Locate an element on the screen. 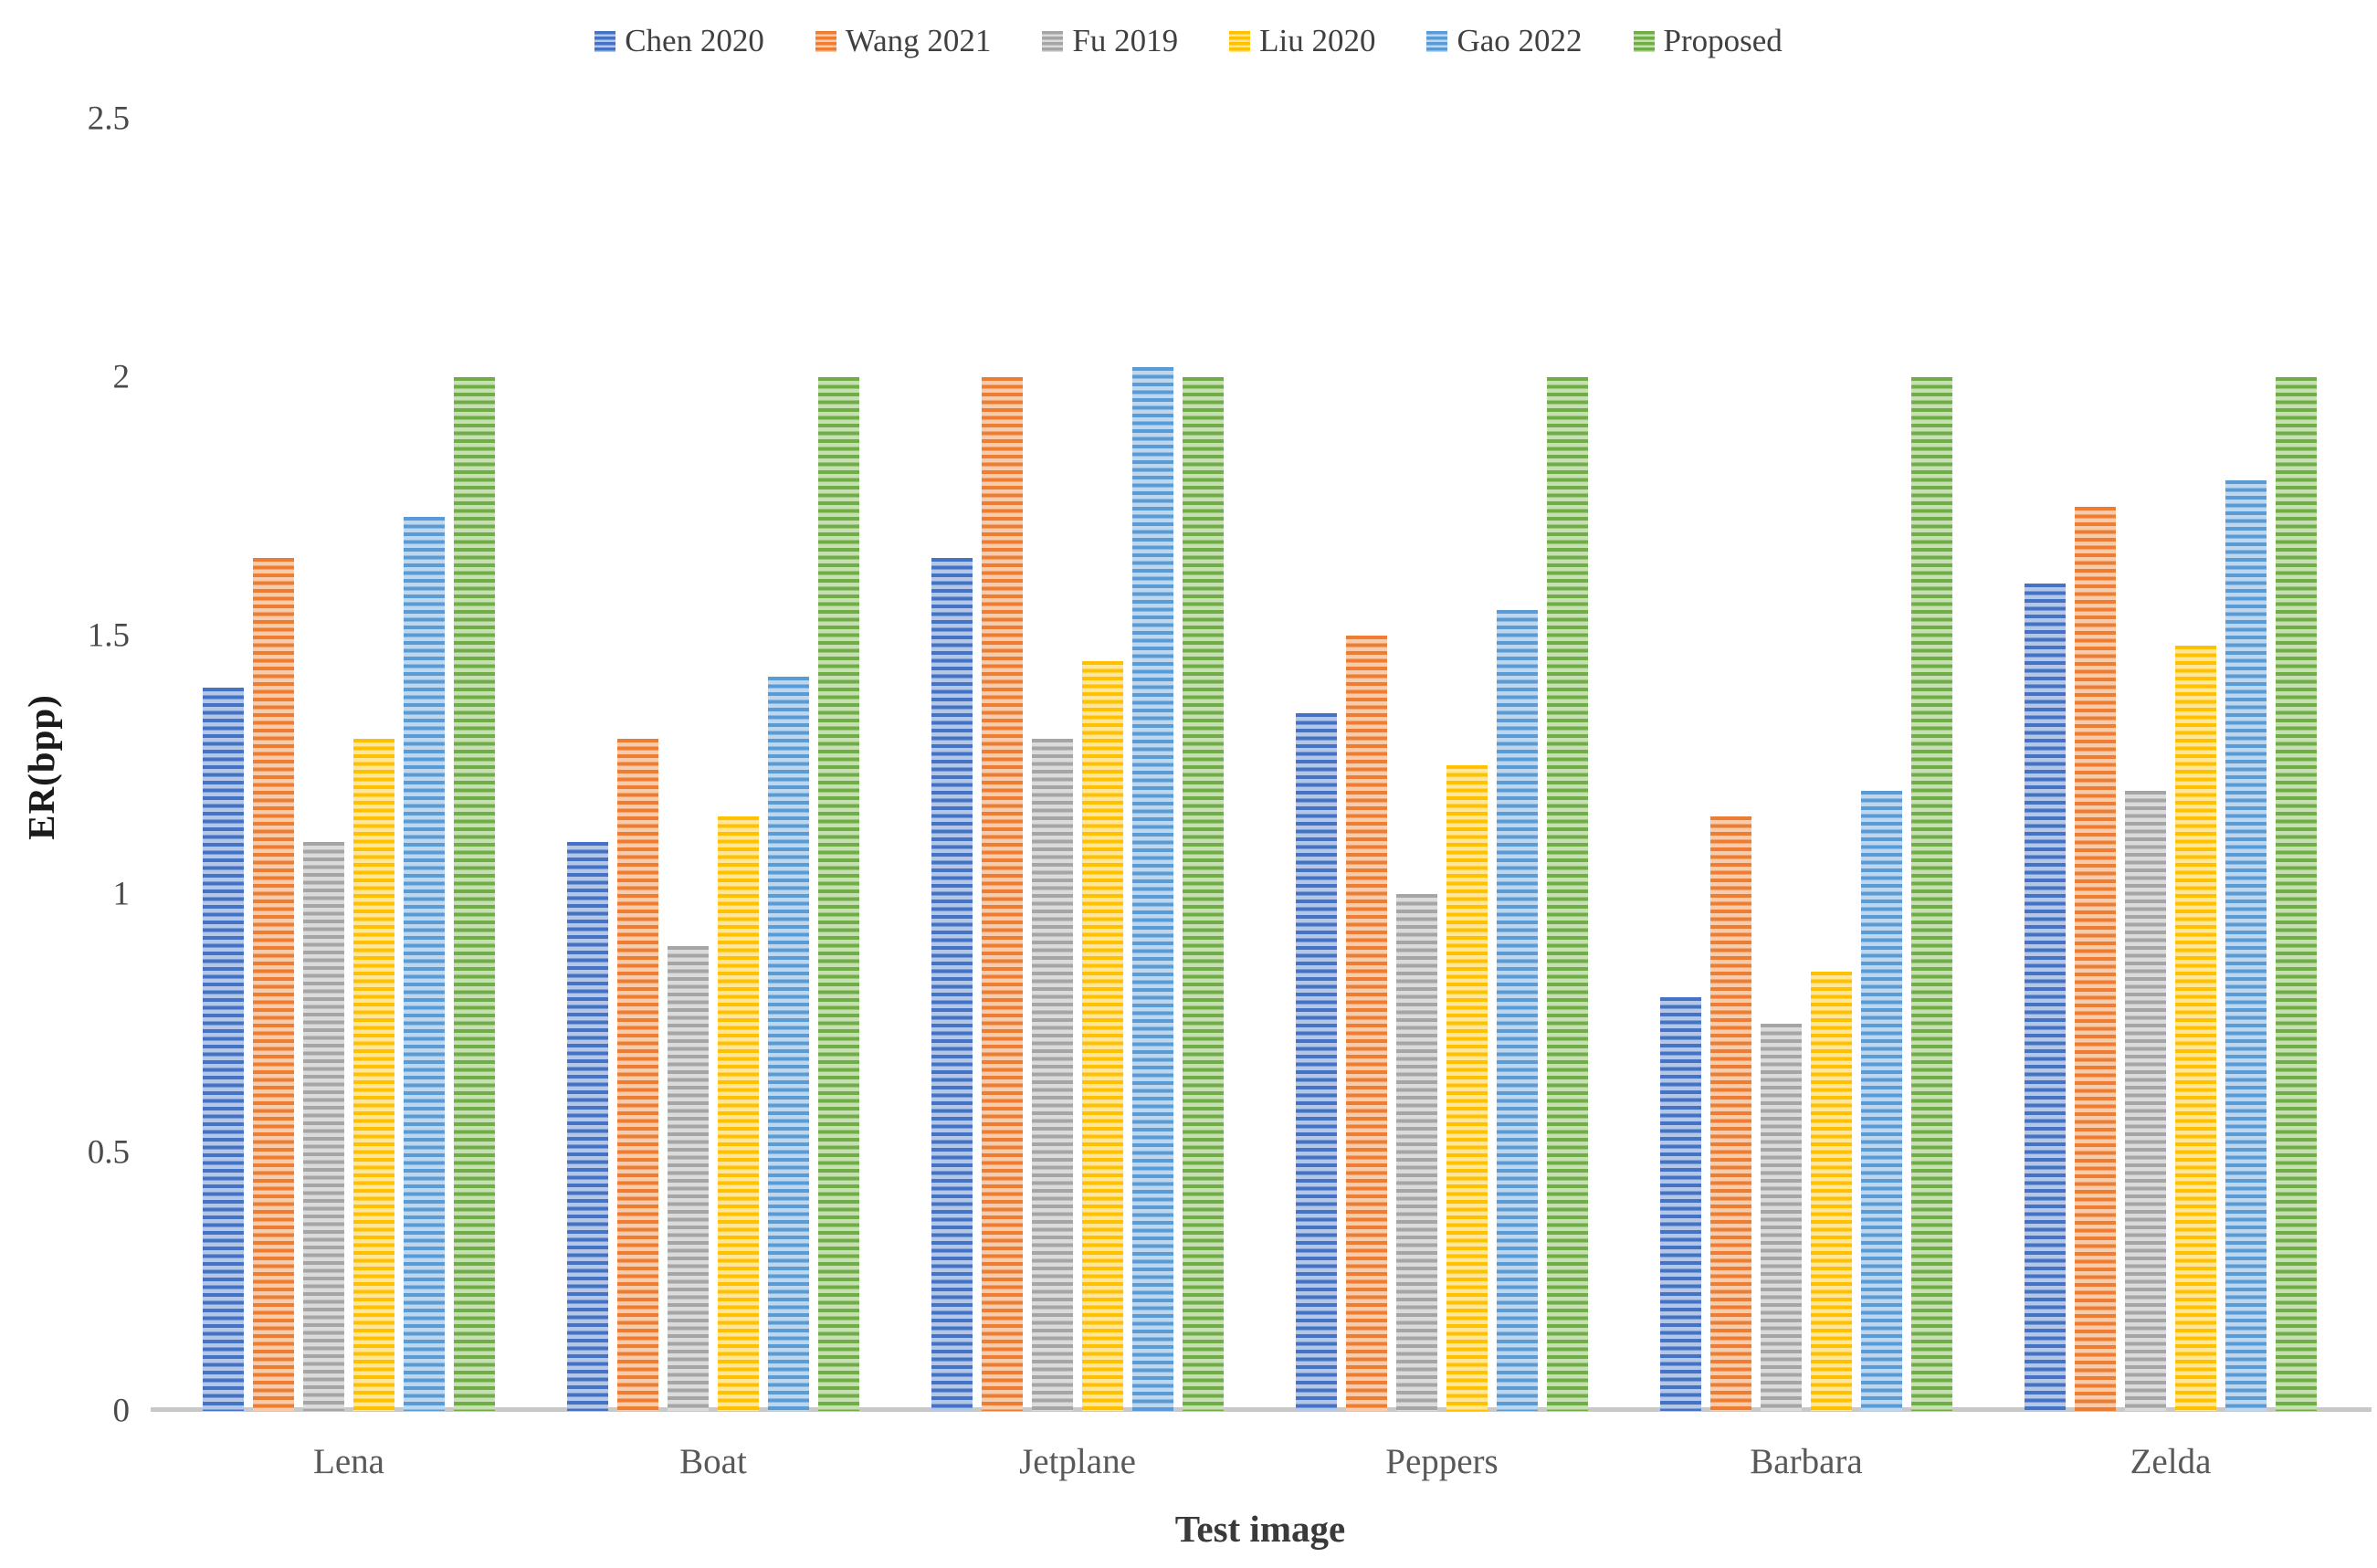 The image size is (2377, 1568). legend-item: Wang 2021 is located at coordinates (904, 41).